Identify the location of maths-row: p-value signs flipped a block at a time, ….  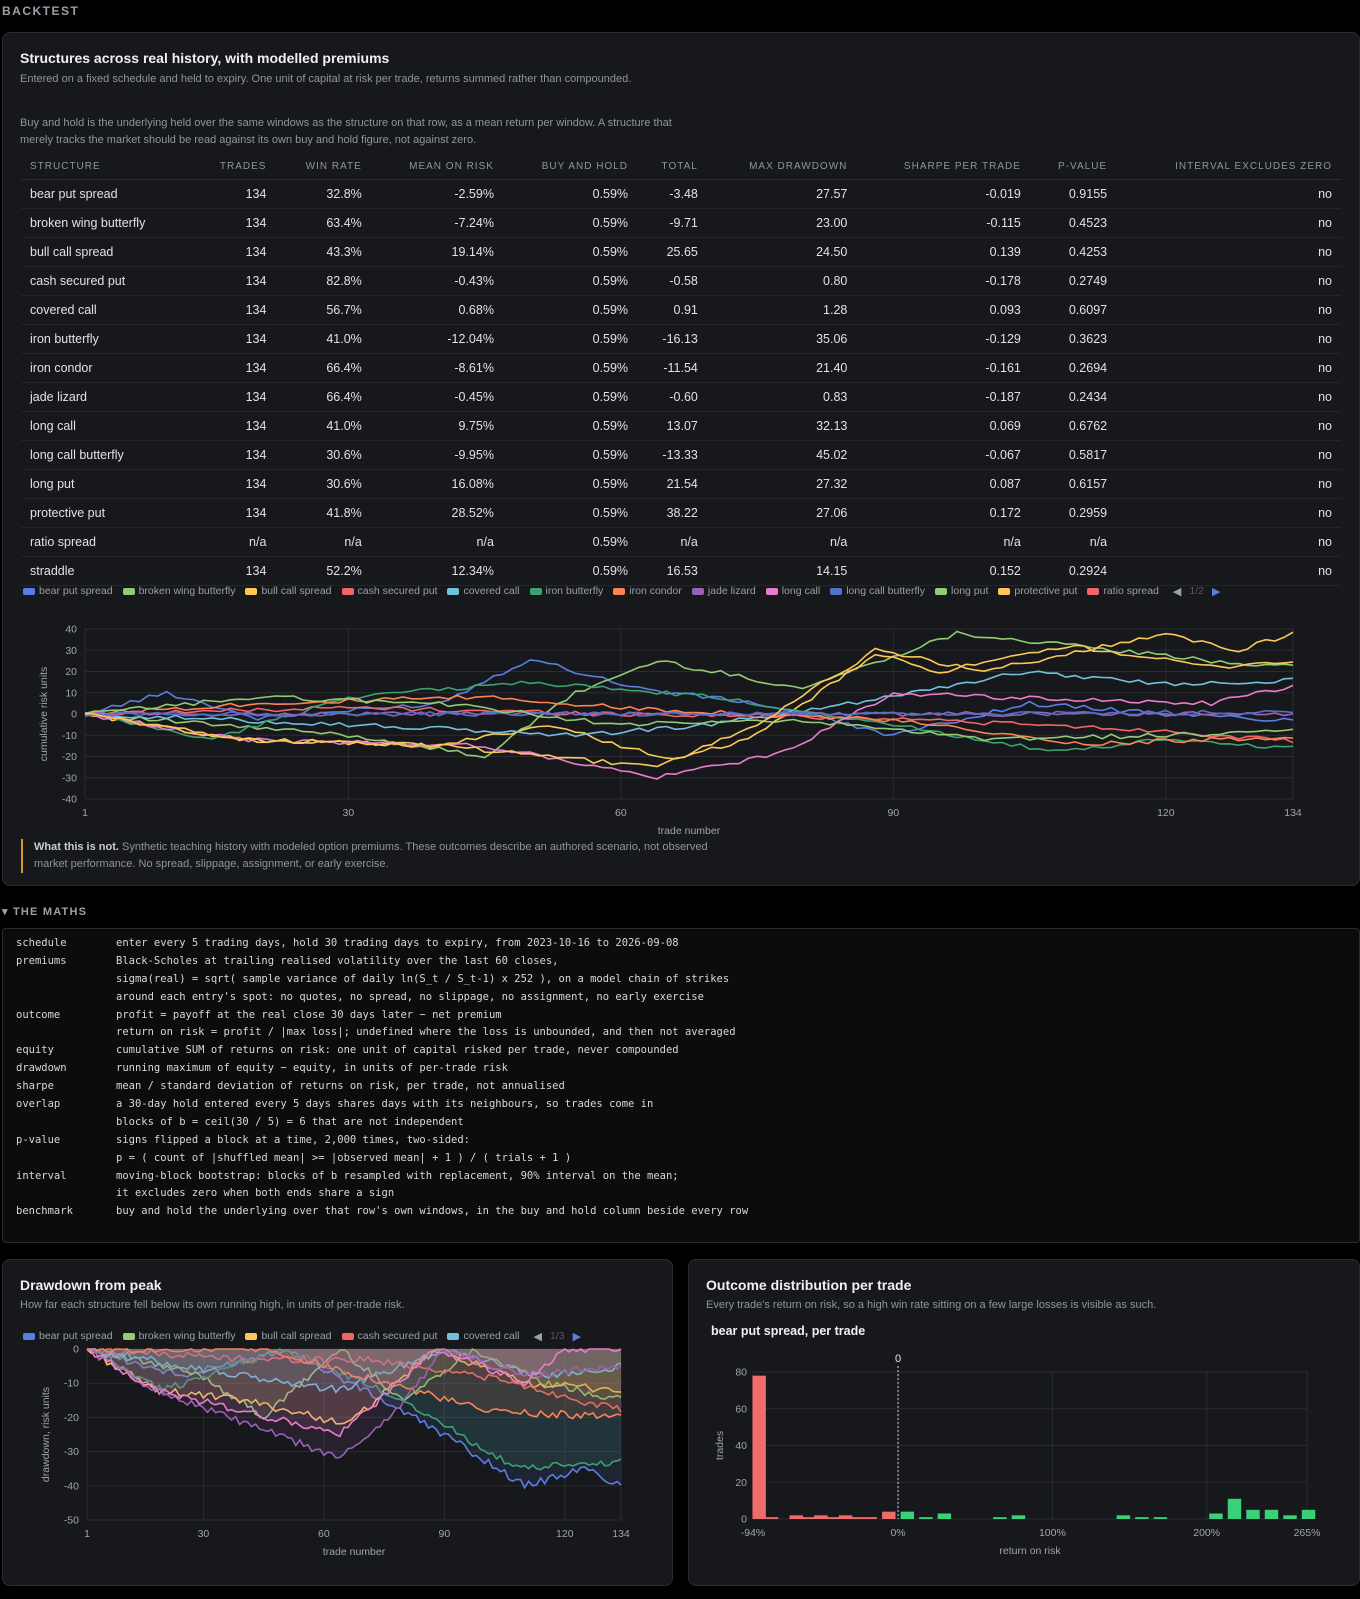
(681, 1141).